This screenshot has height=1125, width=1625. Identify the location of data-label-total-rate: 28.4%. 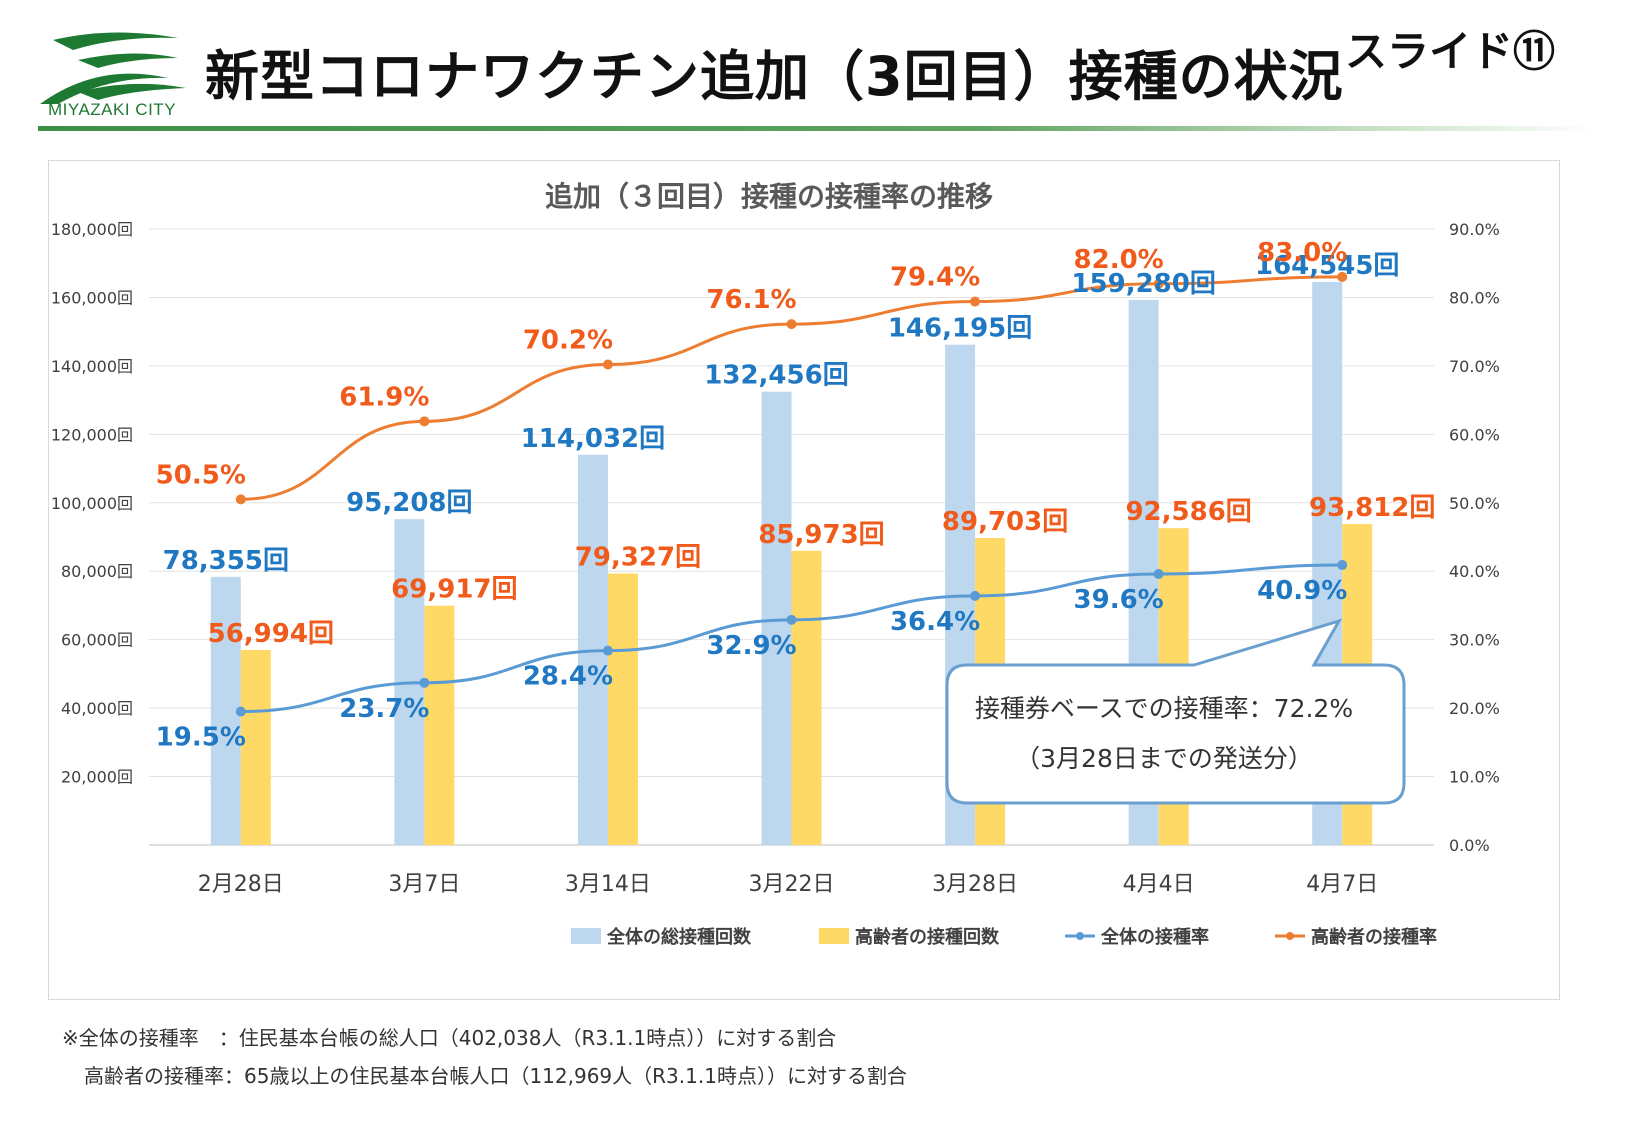
(568, 677).